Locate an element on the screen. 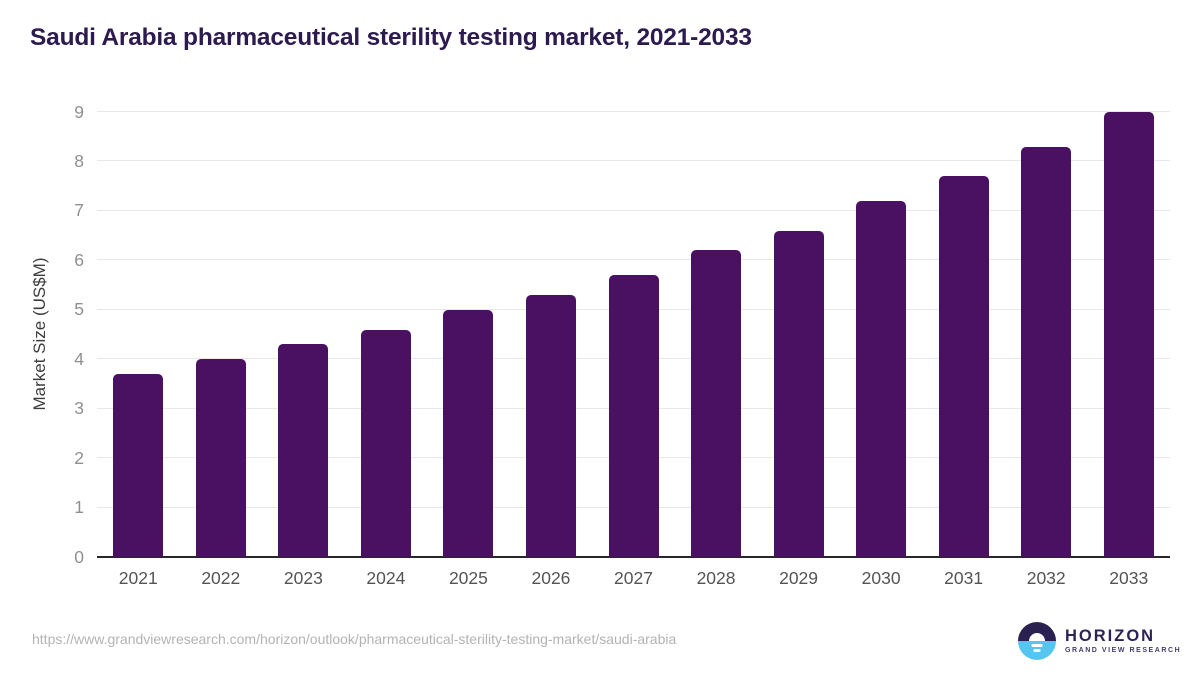 The height and width of the screenshot is (675, 1200). sun-icon is located at coordinates (1037, 637).